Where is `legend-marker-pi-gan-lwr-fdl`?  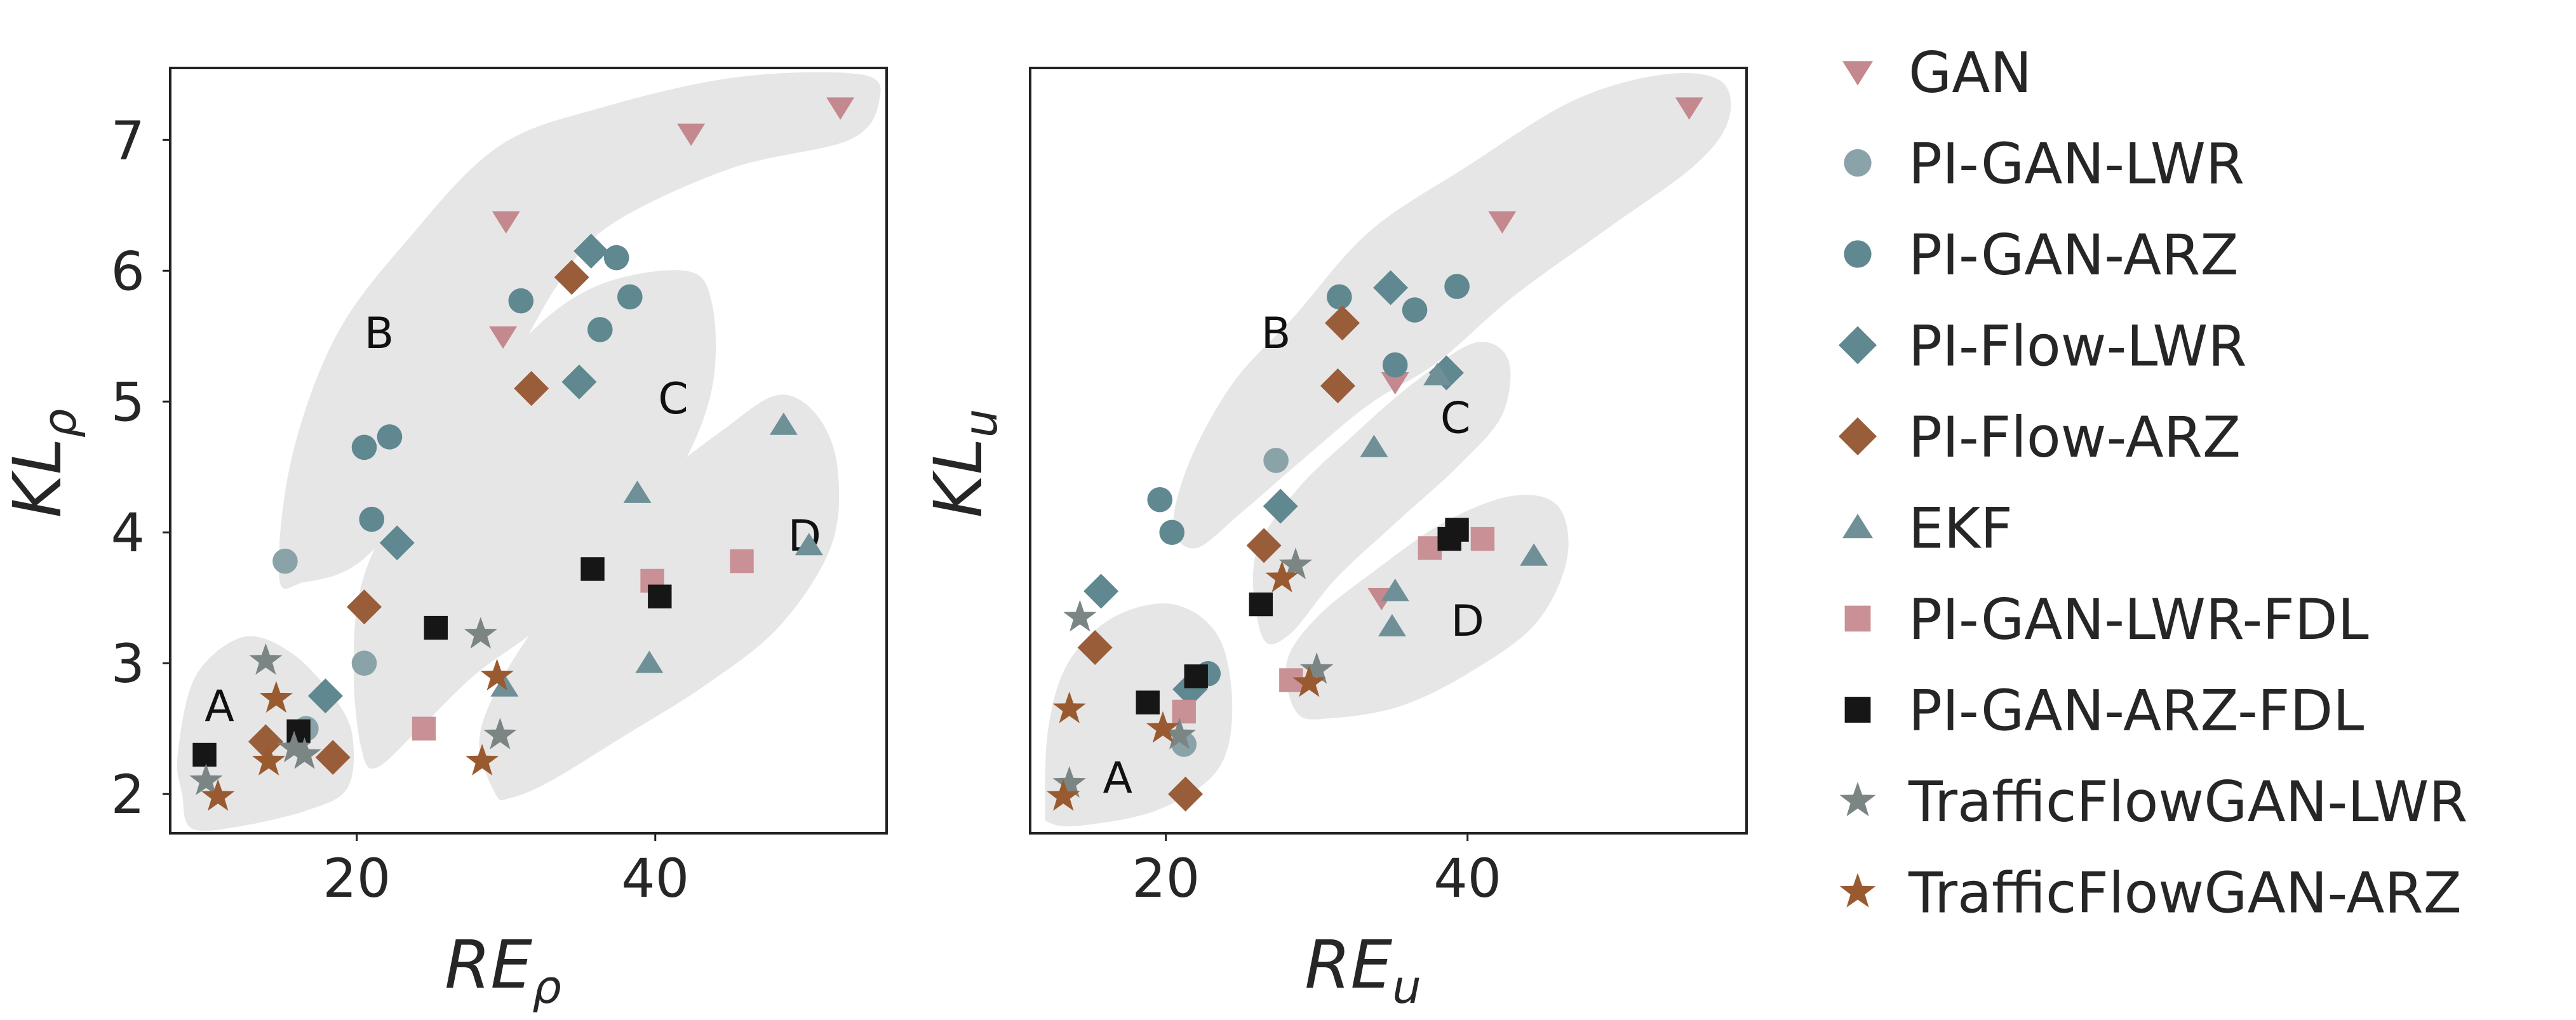 legend-marker-pi-gan-lwr-fdl is located at coordinates (1857, 618).